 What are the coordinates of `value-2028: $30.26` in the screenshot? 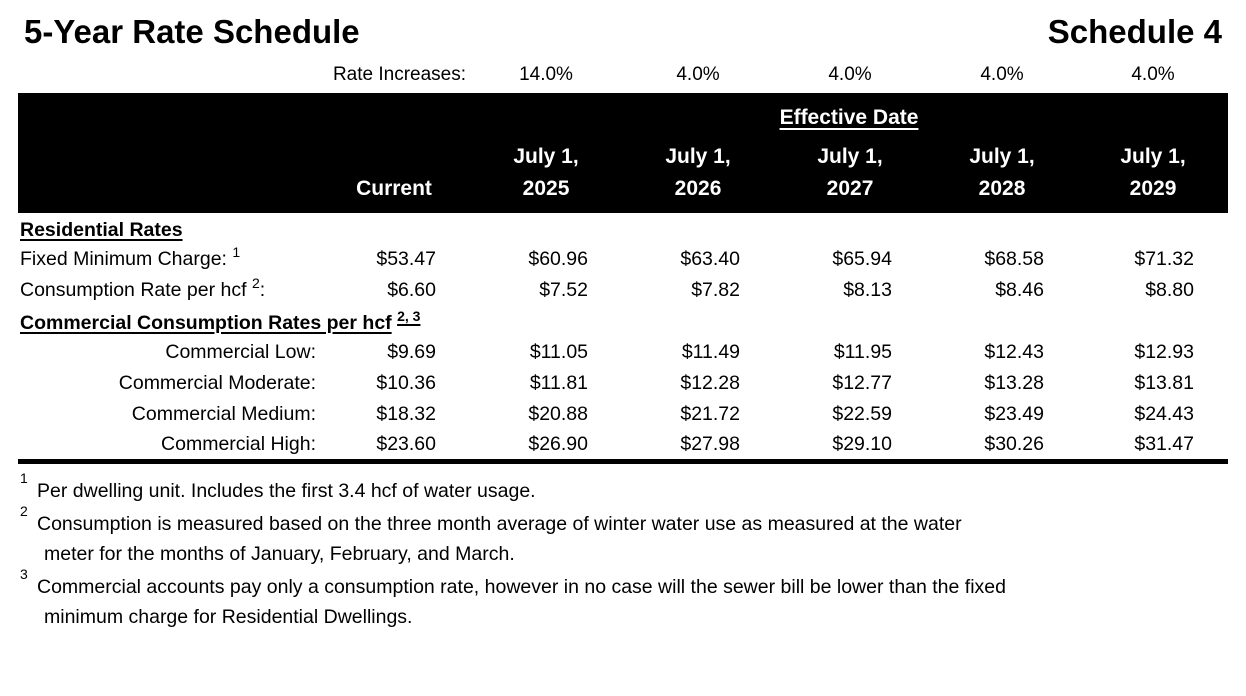 It's located at (1014, 443).